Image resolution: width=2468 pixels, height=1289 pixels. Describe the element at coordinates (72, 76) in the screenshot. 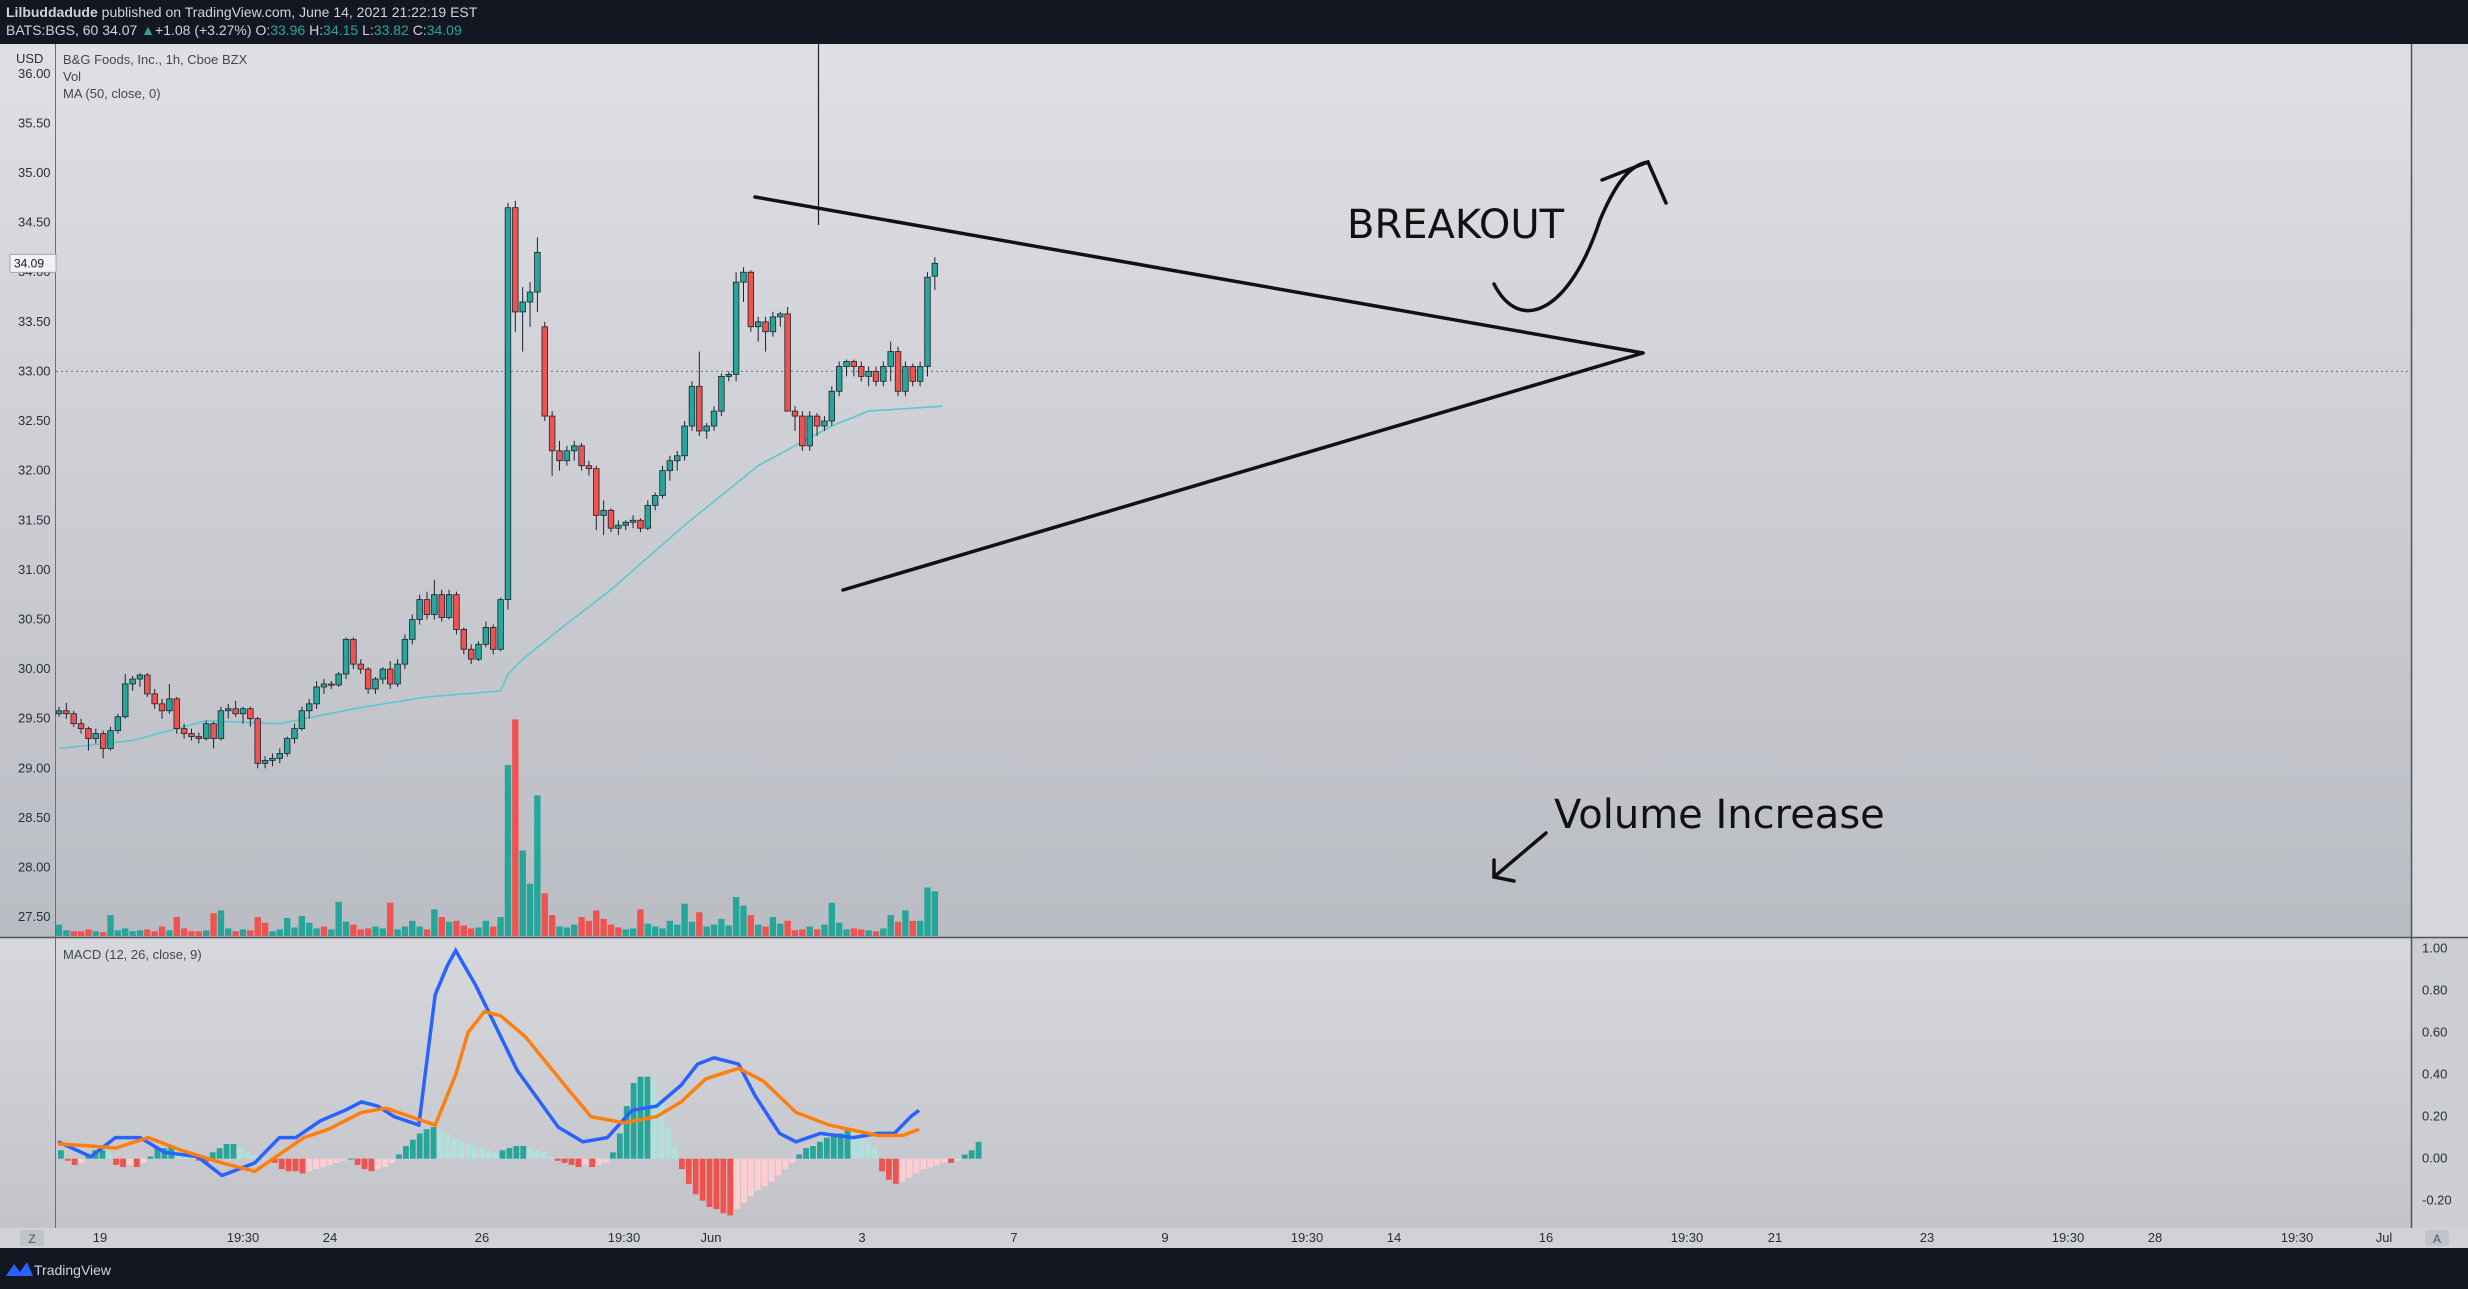

I see `vol-legend: Vol` at that location.